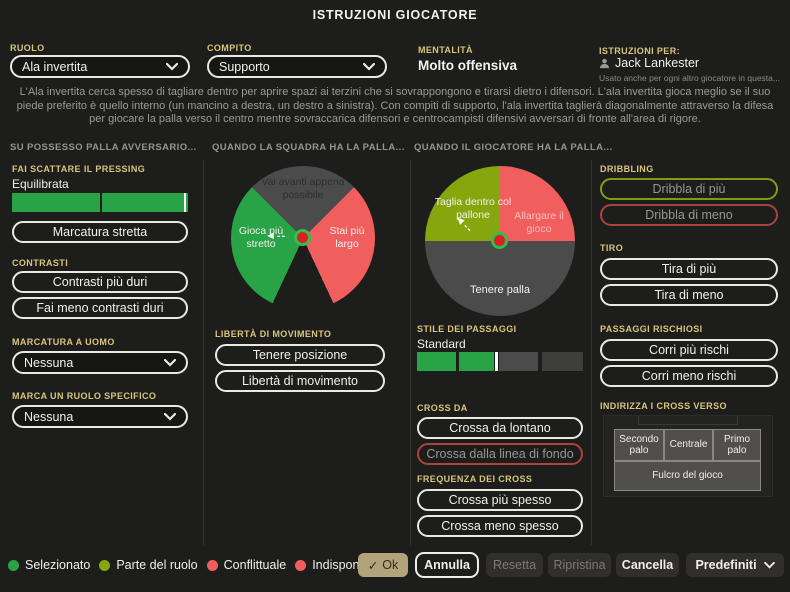  I want to click on page-title: ISTRUZIONI GIOCATORE, so click(395, 15).